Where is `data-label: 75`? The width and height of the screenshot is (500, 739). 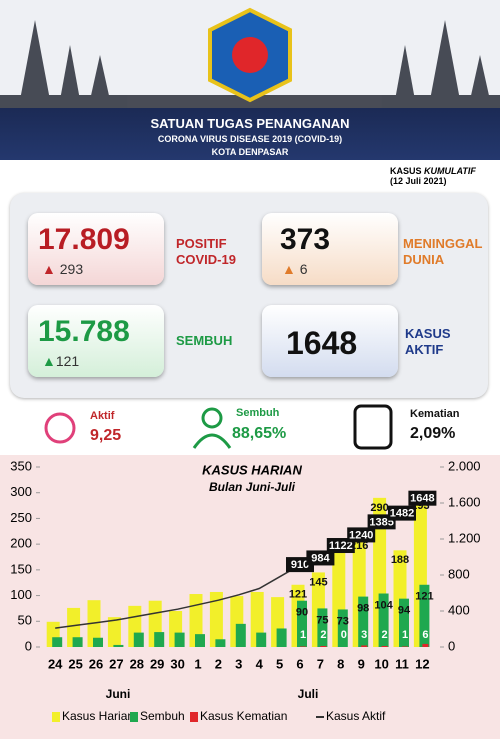 data-label: 75 is located at coordinates (322, 620).